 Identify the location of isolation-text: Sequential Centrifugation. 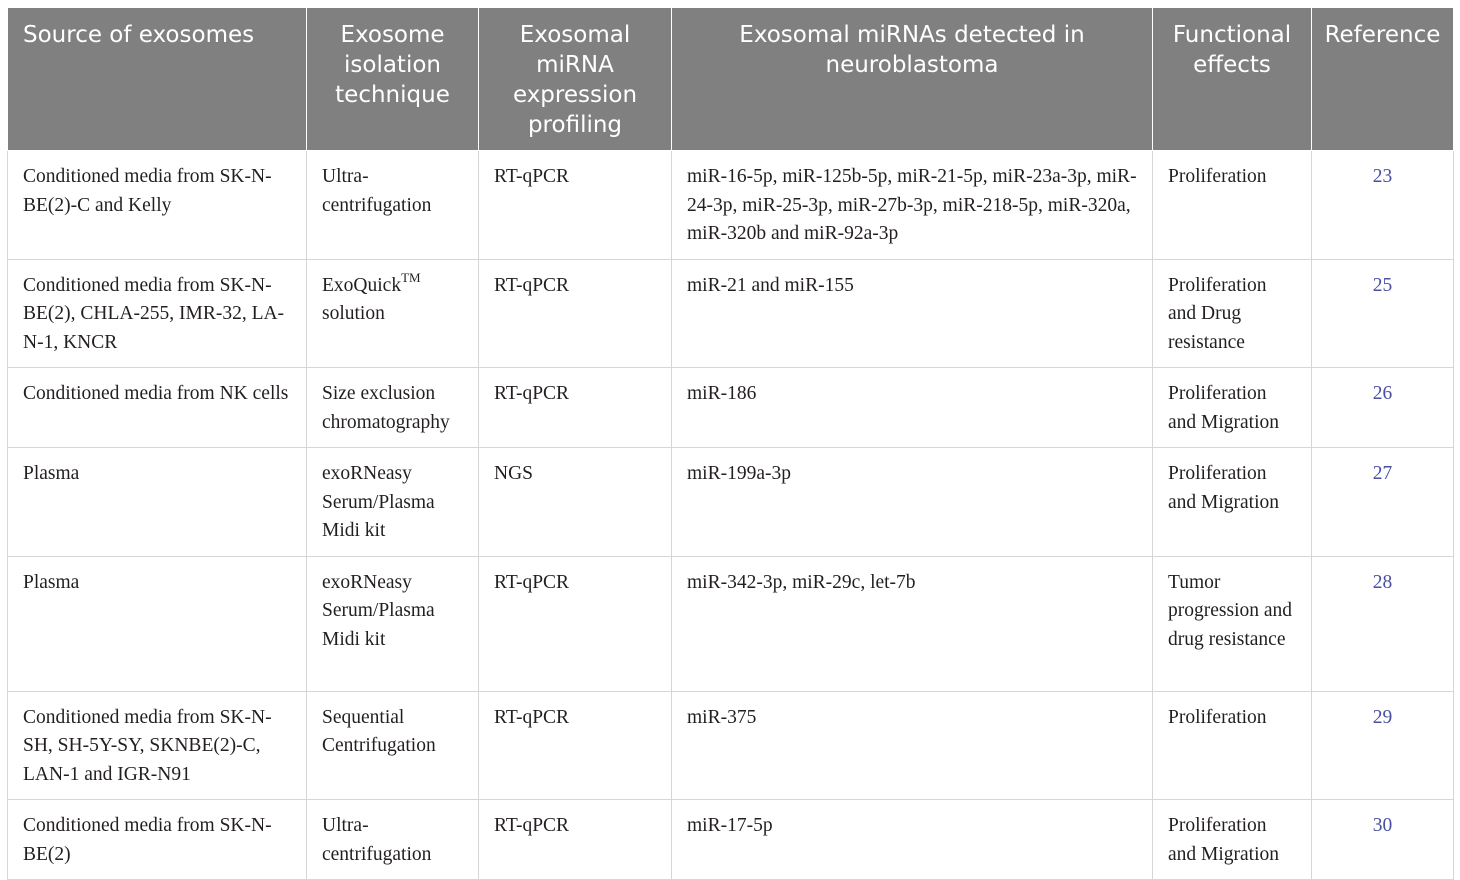
(379, 731).